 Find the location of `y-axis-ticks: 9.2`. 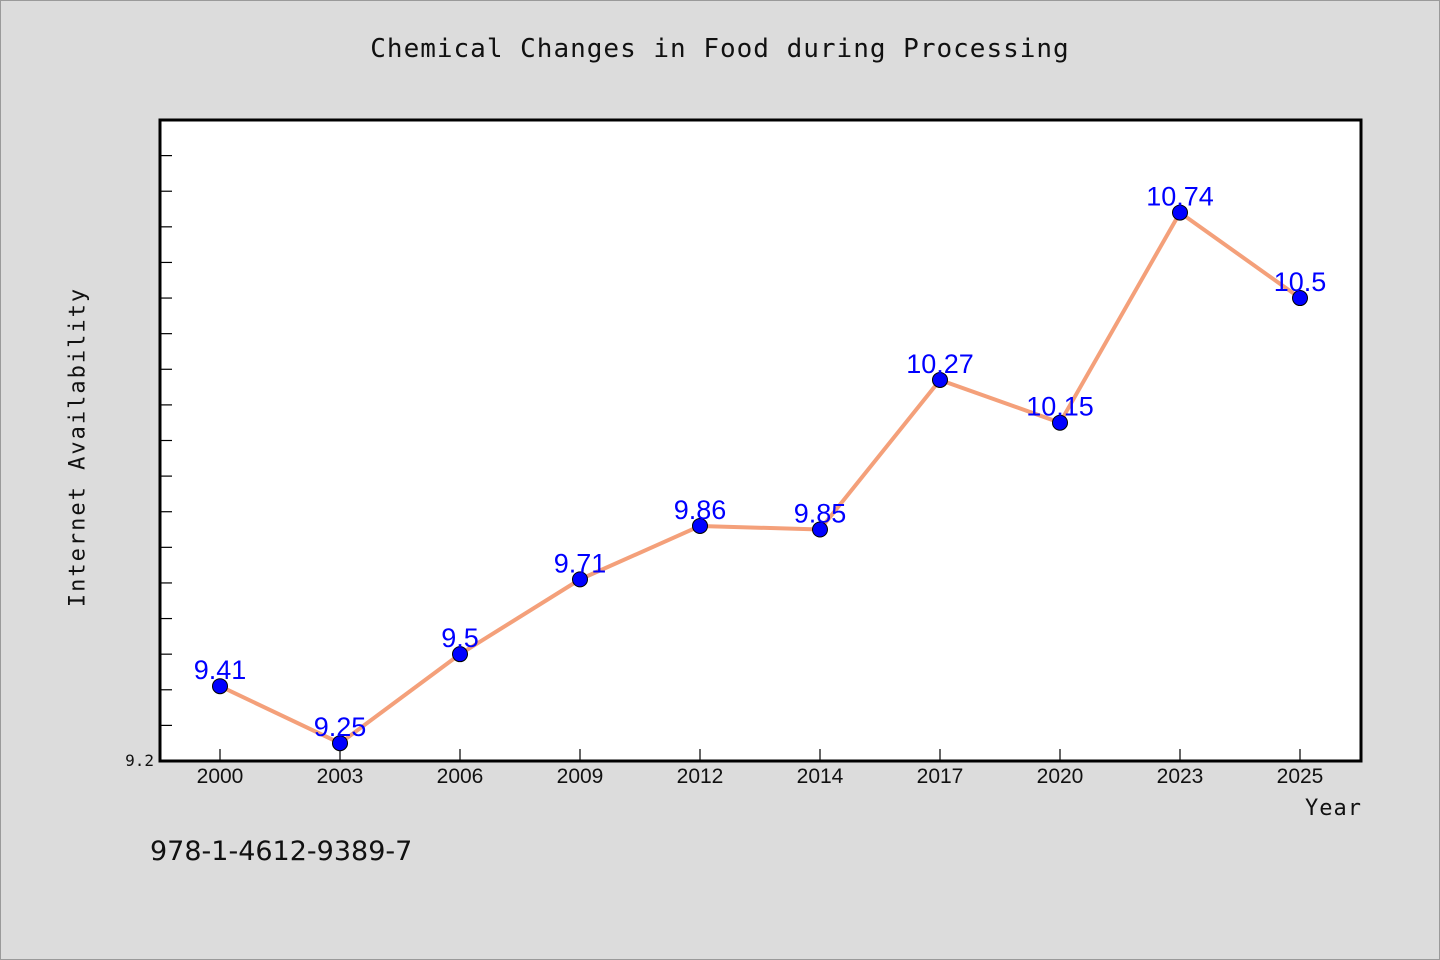

y-axis-ticks: 9.2 is located at coordinates (148, 462).